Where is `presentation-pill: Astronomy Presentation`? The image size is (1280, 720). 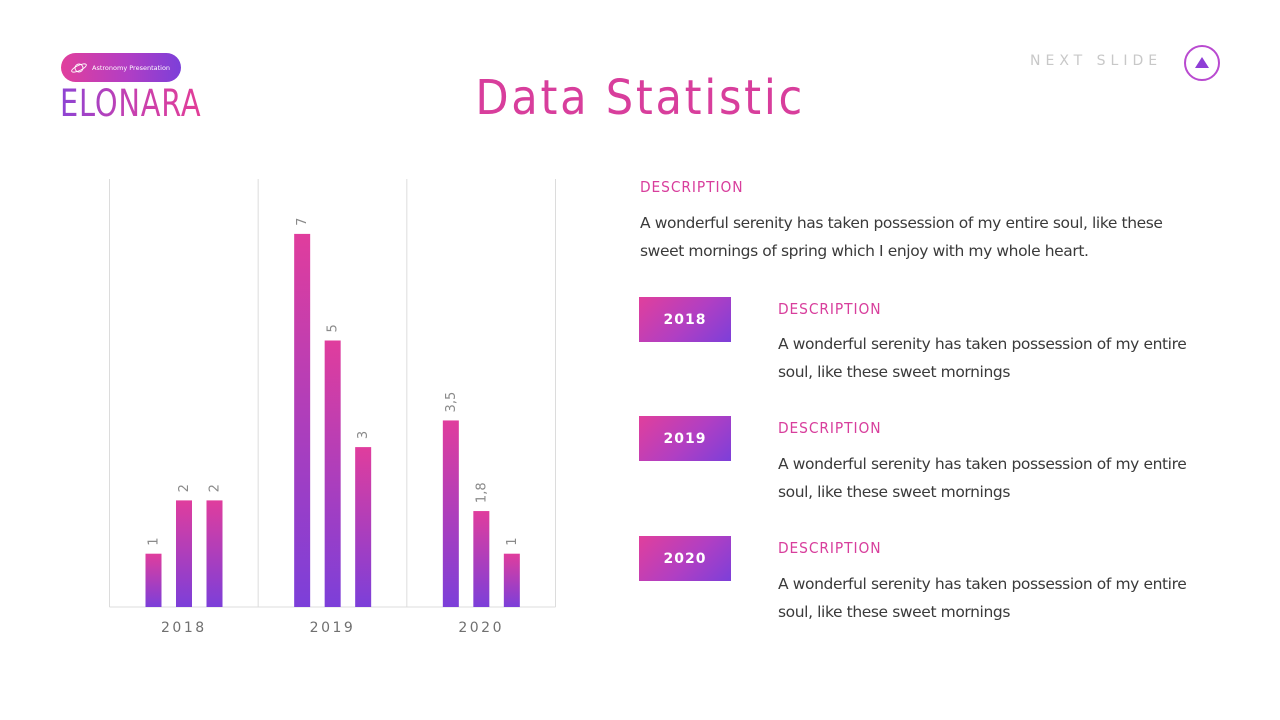 presentation-pill: Astronomy Presentation is located at coordinates (121, 67).